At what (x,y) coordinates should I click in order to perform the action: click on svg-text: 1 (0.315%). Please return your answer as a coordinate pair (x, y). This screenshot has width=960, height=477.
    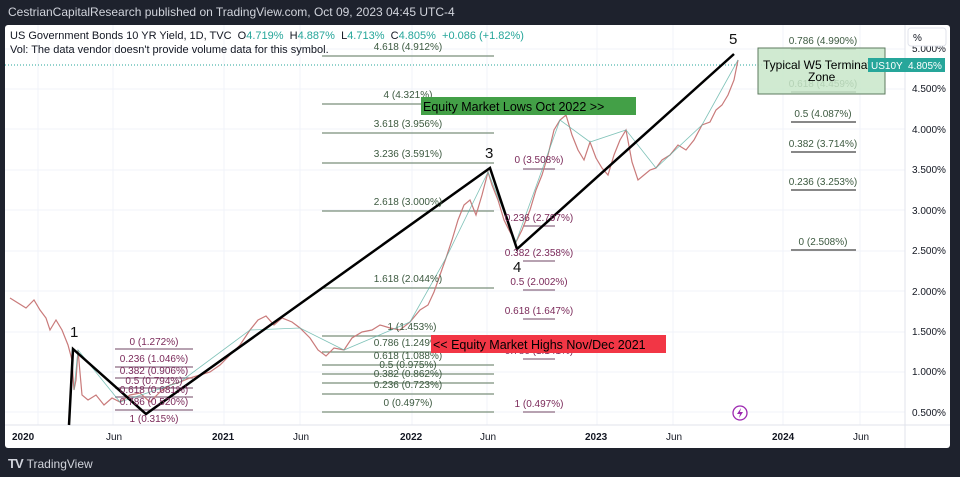
    Looking at the image, I should click on (154, 419).